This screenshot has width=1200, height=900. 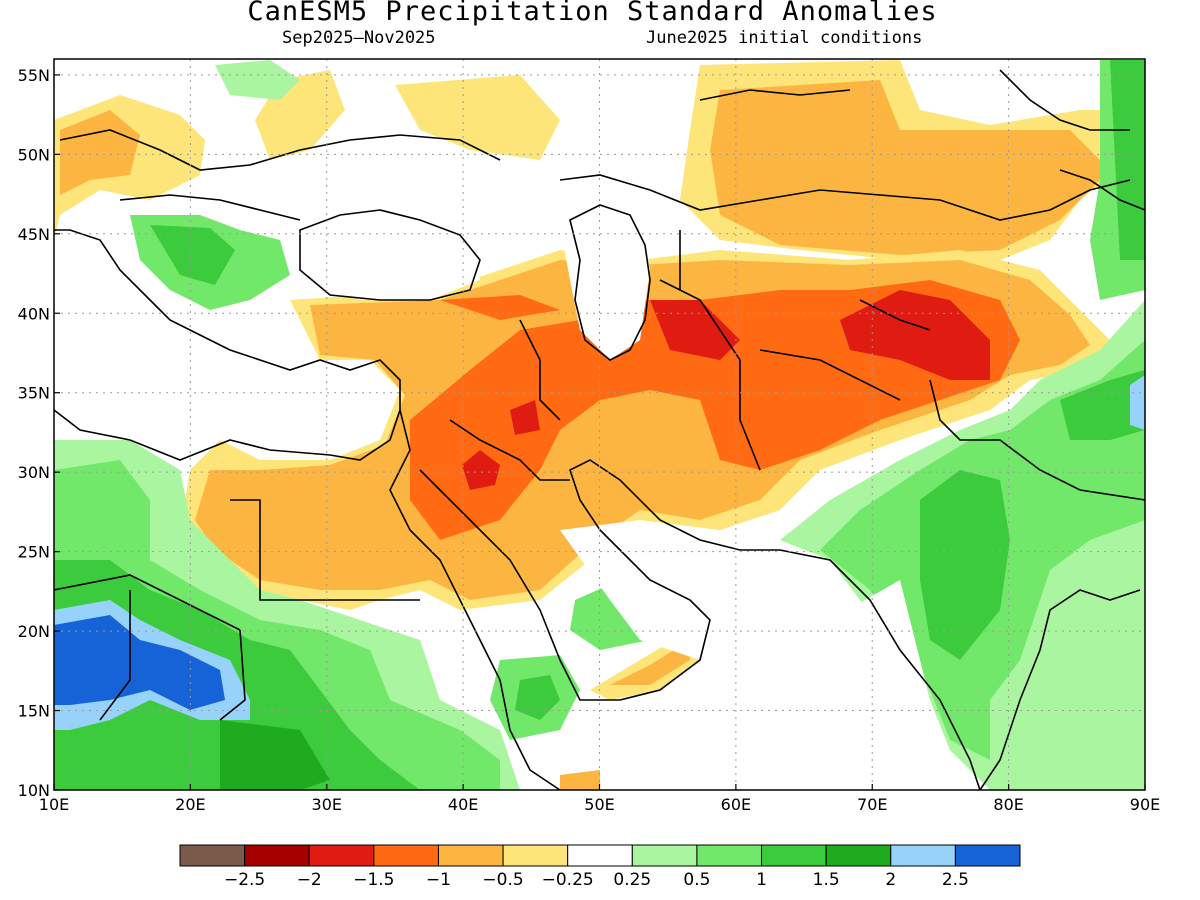 What do you see at coordinates (826, 880) in the screenshot?
I see `colorbar-label: 1.5` at bounding box center [826, 880].